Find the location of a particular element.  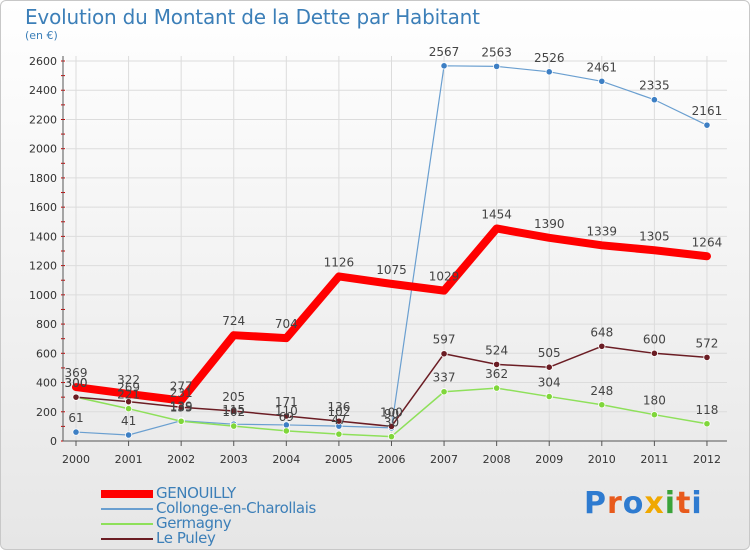

x-tick-label: 2010 is located at coordinates (602, 459).